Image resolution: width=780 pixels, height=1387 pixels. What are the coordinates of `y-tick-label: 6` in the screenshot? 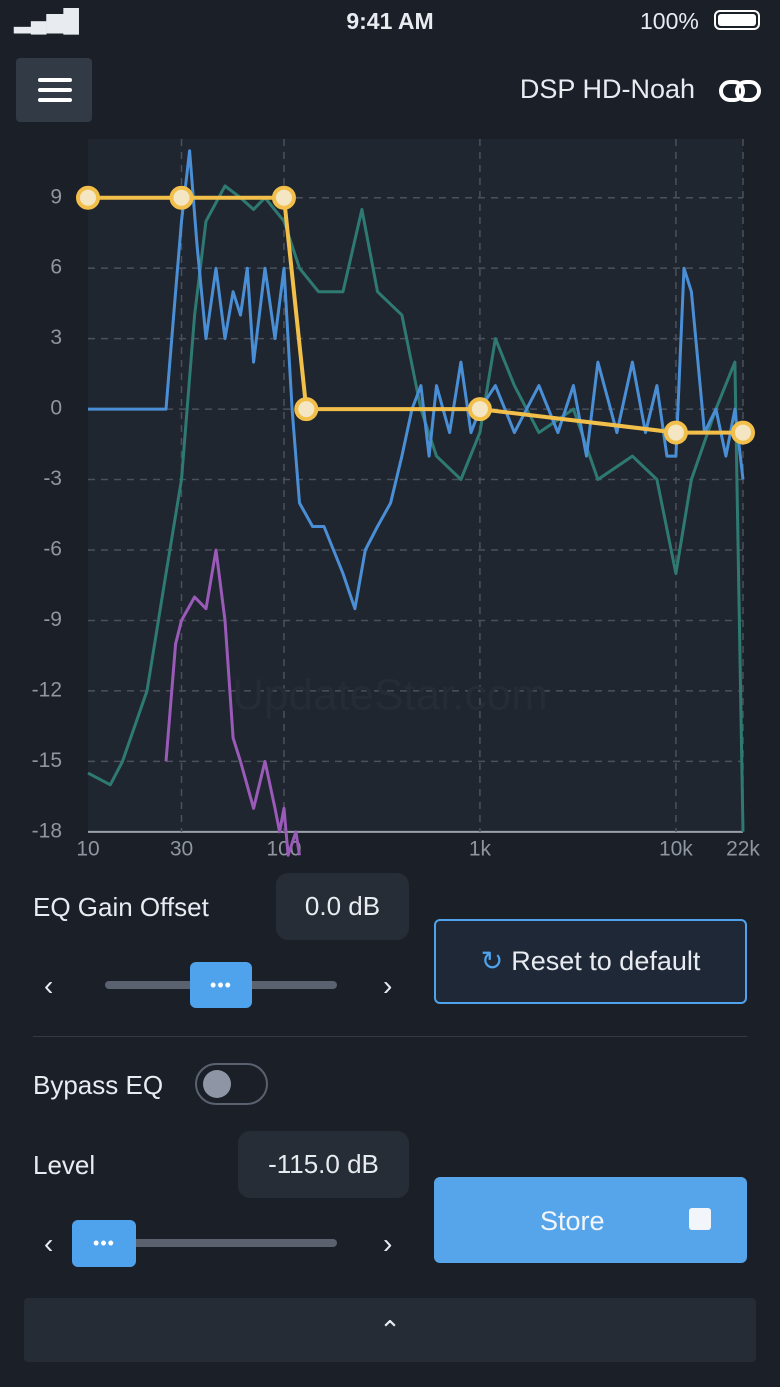 It's located at (56, 267).